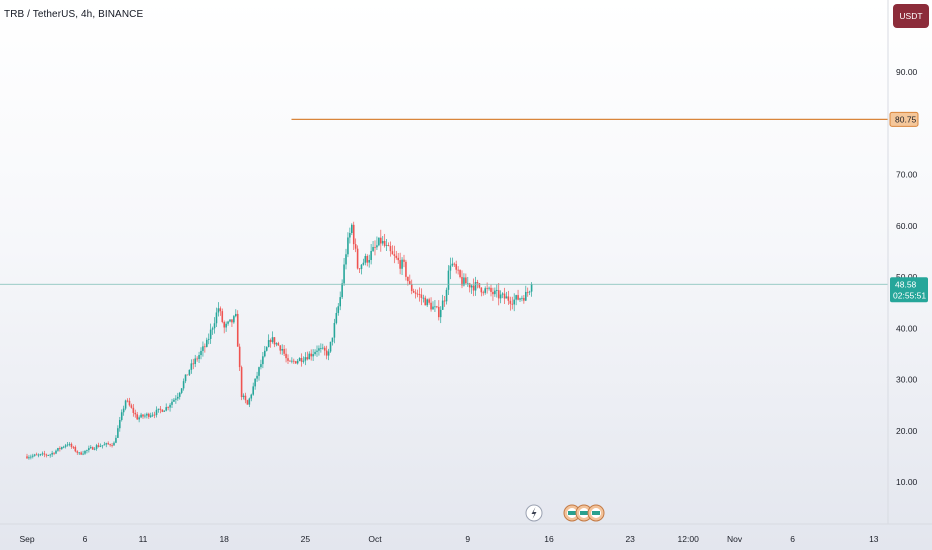  What do you see at coordinates (85, 539) in the screenshot?
I see `x-tick-label: 6` at bounding box center [85, 539].